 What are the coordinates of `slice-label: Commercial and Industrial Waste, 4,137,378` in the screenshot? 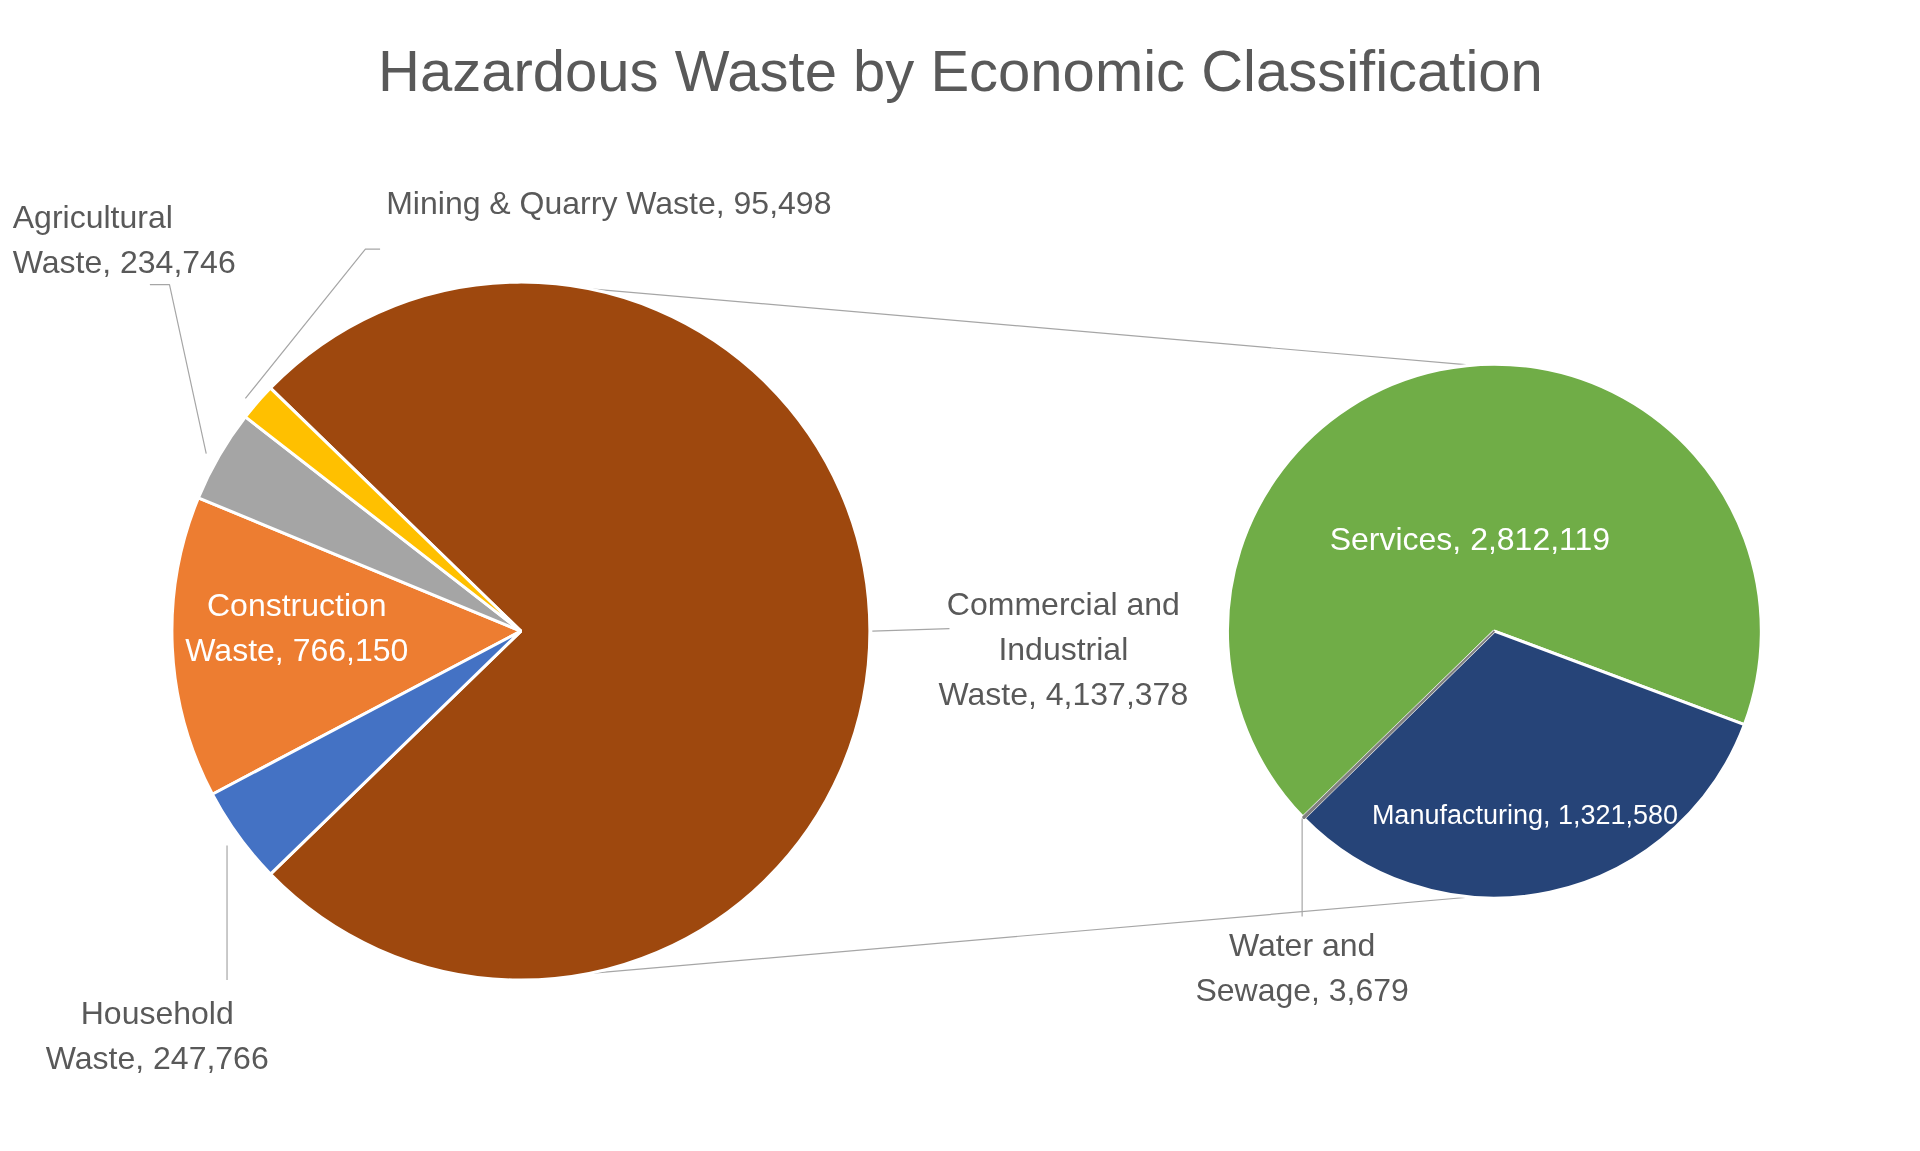 It's located at (1063, 649).